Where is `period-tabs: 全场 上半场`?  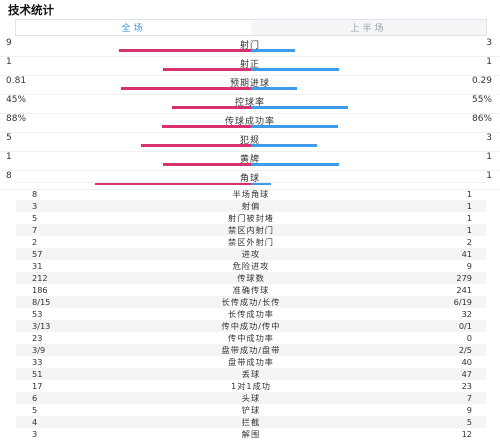 period-tabs: 全场 上半场 is located at coordinates (251, 27).